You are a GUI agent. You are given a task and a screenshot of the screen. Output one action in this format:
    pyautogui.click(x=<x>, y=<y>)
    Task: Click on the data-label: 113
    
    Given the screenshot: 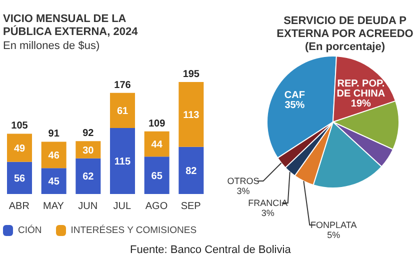 What is the action you would take?
    pyautogui.click(x=191, y=115)
    